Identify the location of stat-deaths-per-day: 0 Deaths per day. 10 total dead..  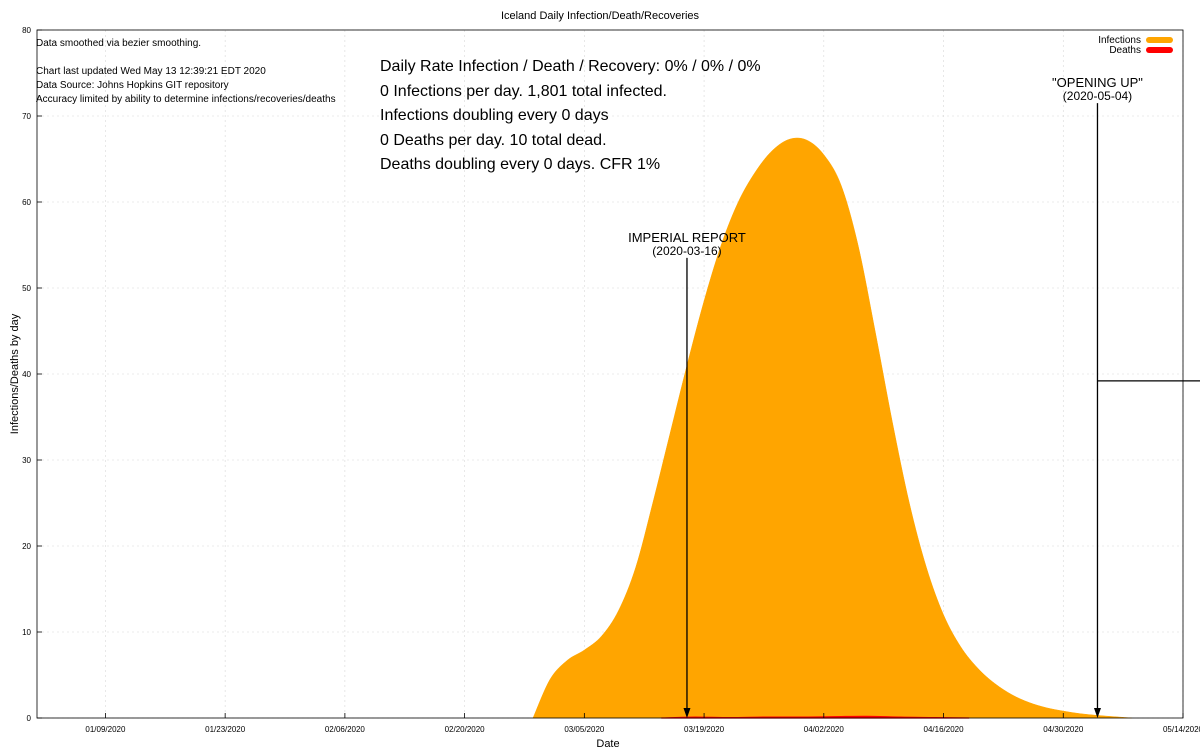
(493, 140).